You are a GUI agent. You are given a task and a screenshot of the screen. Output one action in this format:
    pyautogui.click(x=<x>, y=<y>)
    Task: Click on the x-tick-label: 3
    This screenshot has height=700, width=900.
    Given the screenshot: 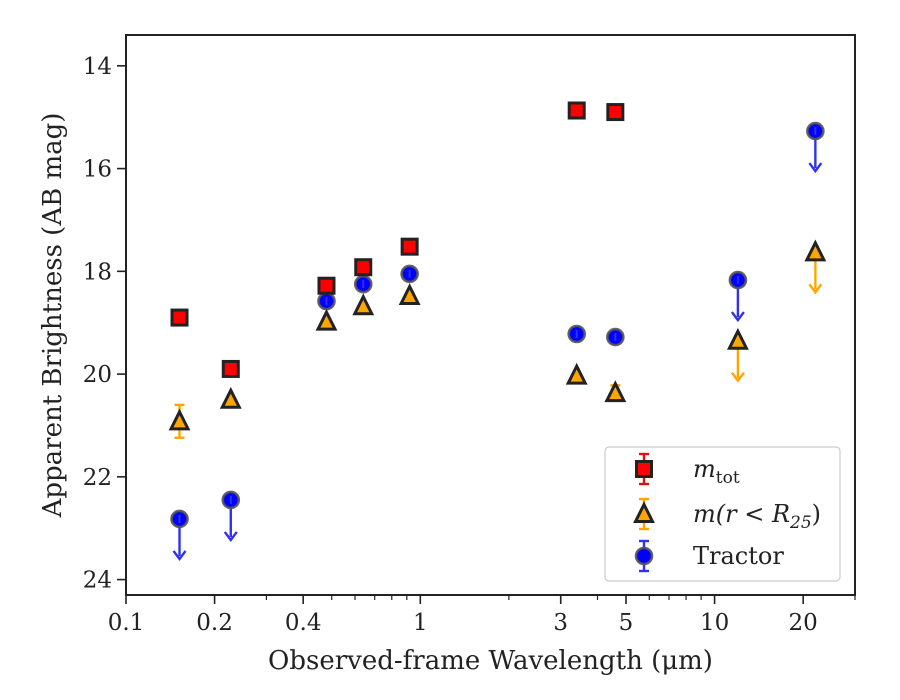 What is the action you would take?
    pyautogui.click(x=560, y=623)
    